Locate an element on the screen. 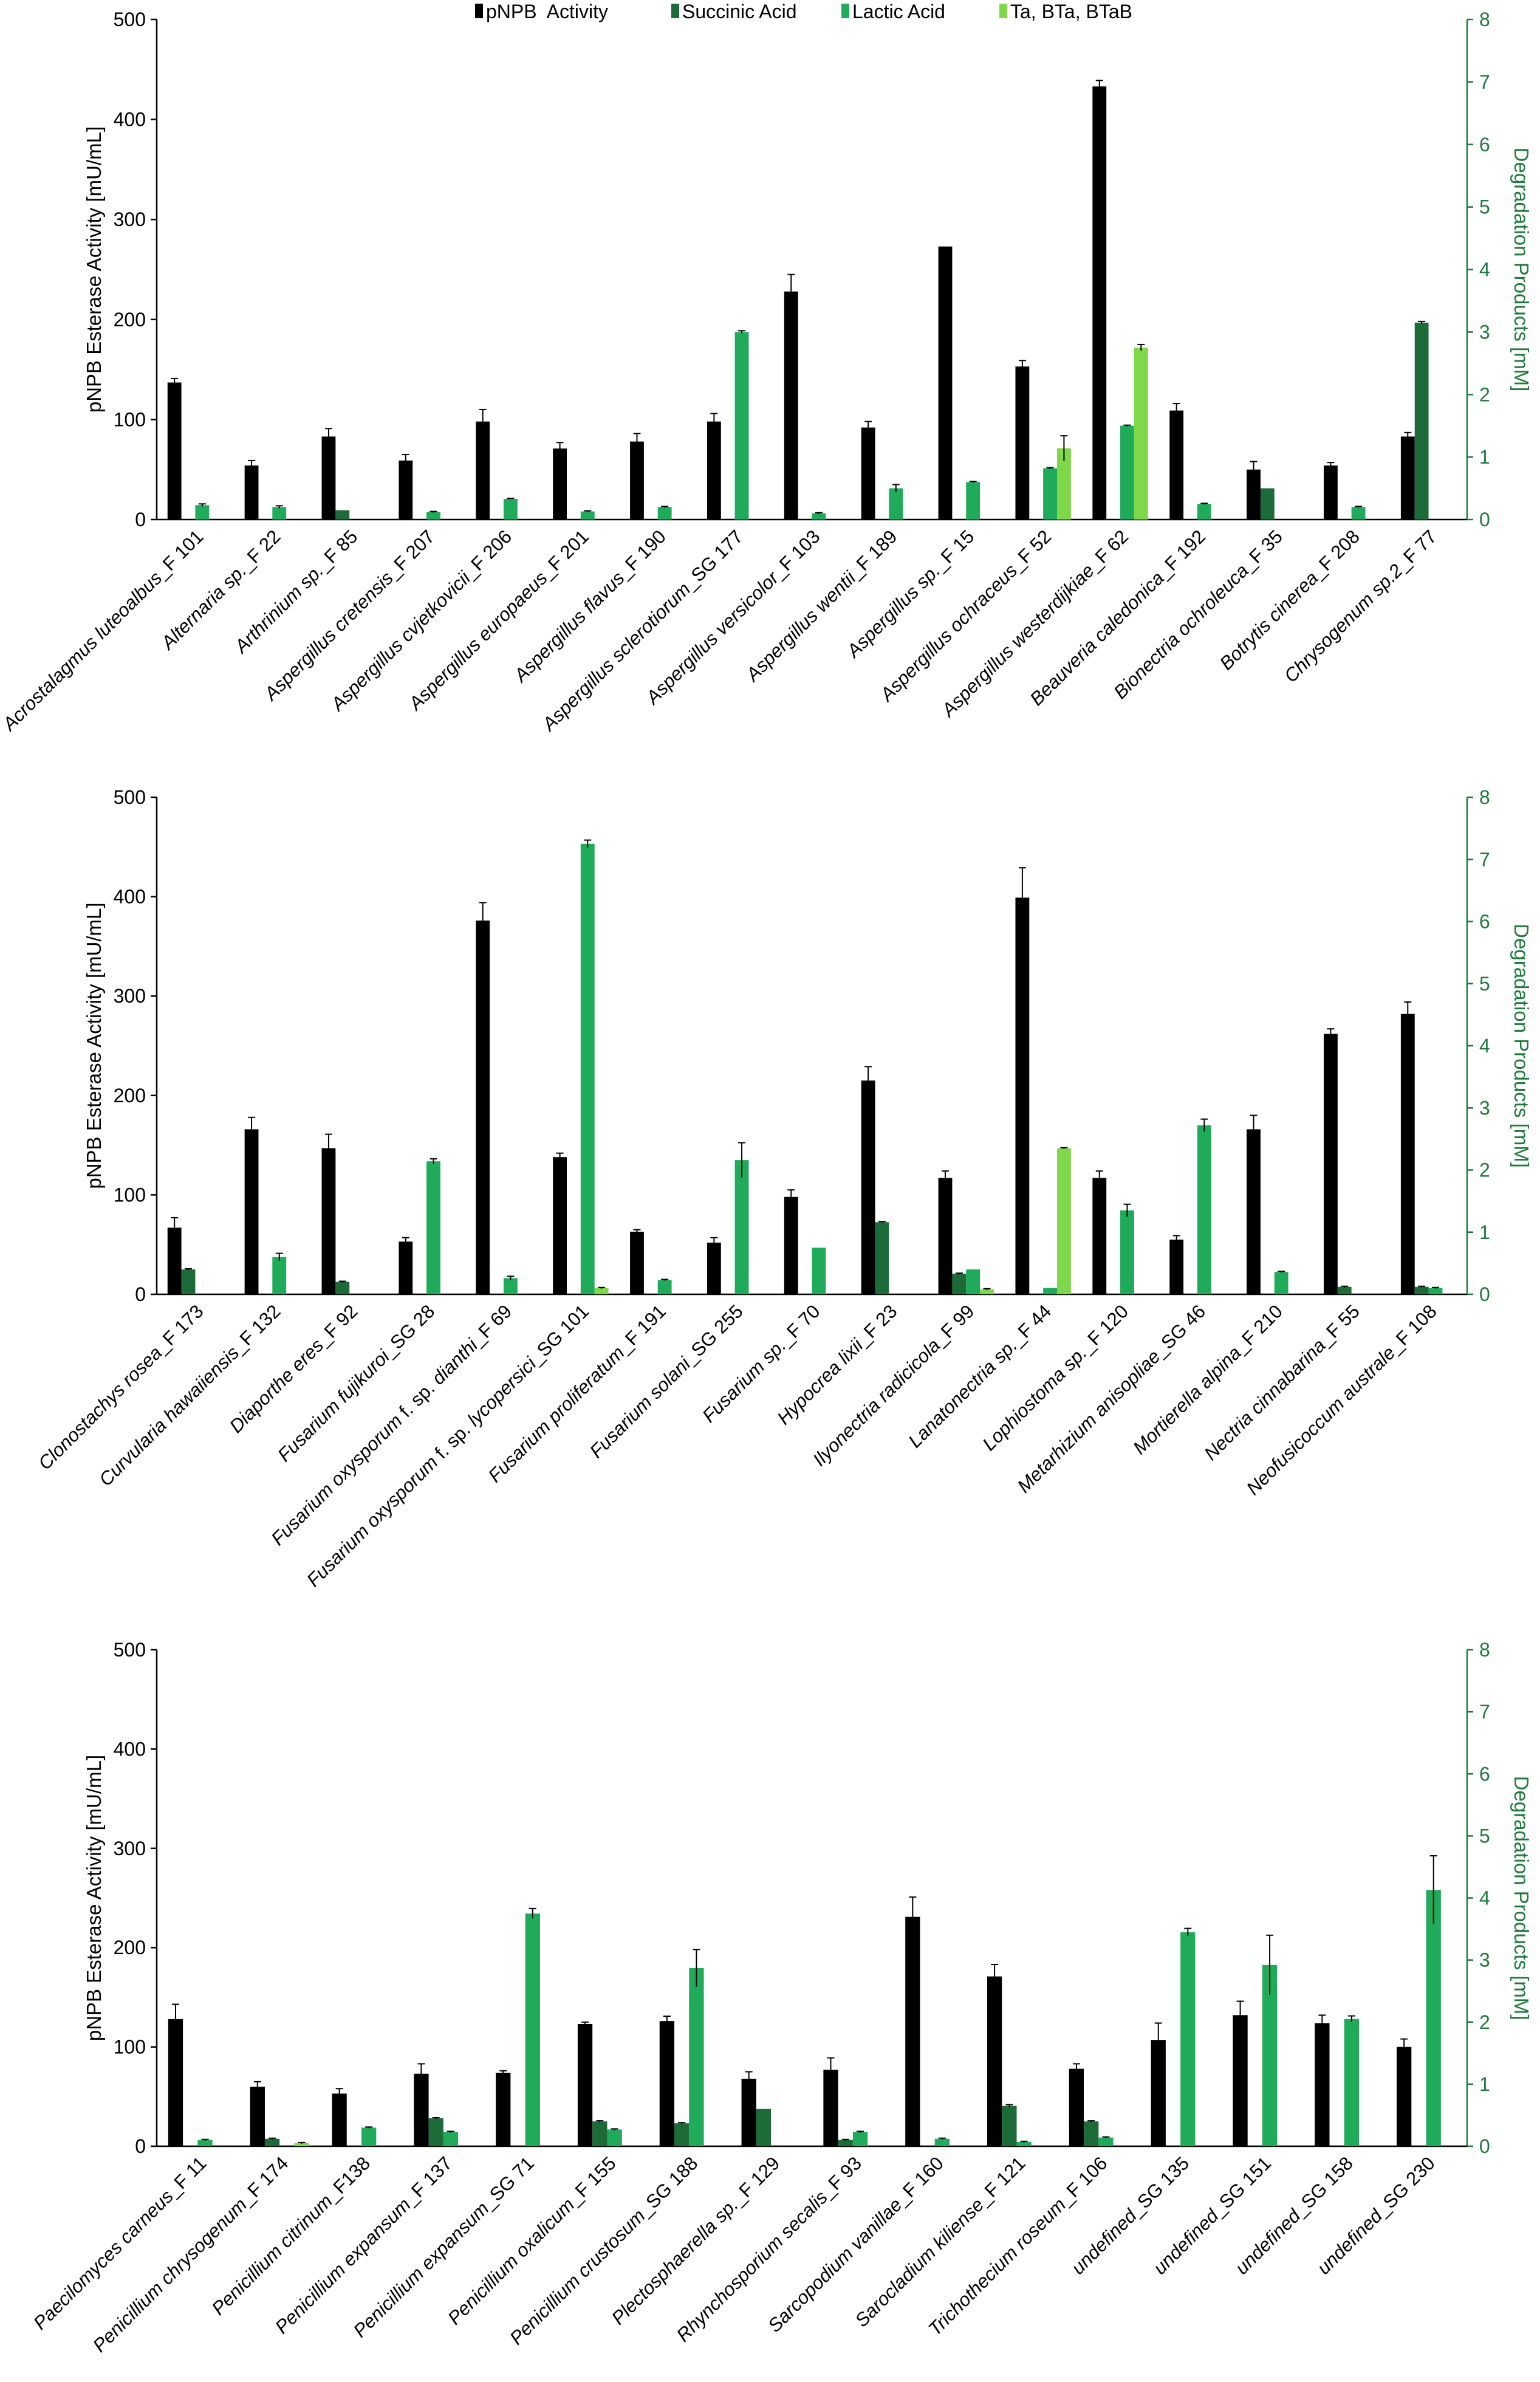 The width and height of the screenshot is (1540, 2382). right-axis-tick-label: 4 is located at coordinates (1484, 270).